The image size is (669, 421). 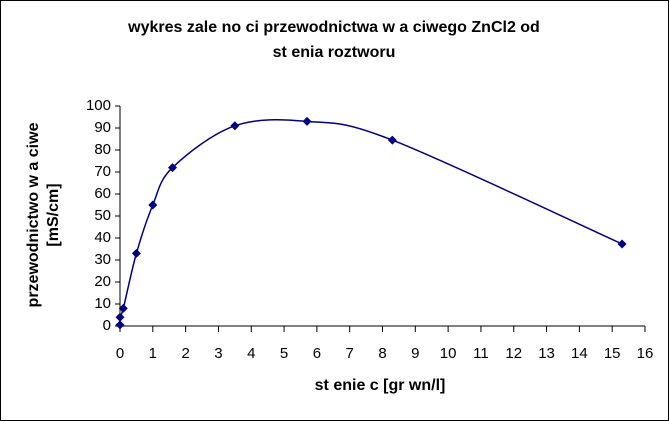 What do you see at coordinates (102, 281) in the screenshot?
I see `y-tick-label: 20` at bounding box center [102, 281].